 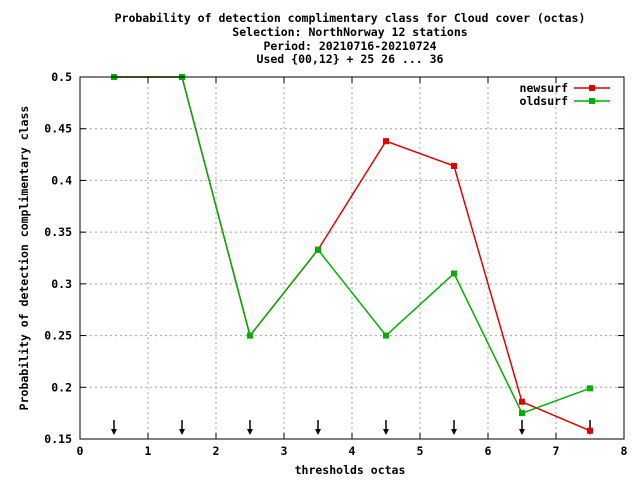 I want to click on y-tick-label: 0.3, so click(x=61, y=284).